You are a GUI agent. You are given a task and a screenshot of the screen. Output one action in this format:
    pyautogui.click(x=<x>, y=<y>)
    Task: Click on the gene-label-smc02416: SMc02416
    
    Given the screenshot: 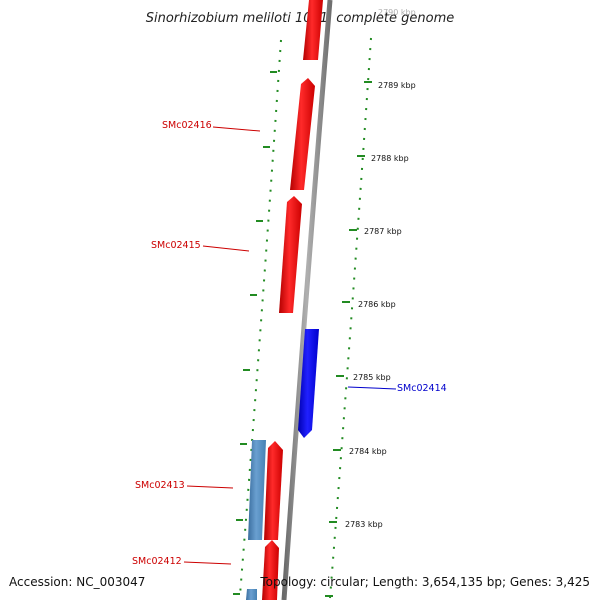 What is the action you would take?
    pyautogui.click(x=187, y=125)
    